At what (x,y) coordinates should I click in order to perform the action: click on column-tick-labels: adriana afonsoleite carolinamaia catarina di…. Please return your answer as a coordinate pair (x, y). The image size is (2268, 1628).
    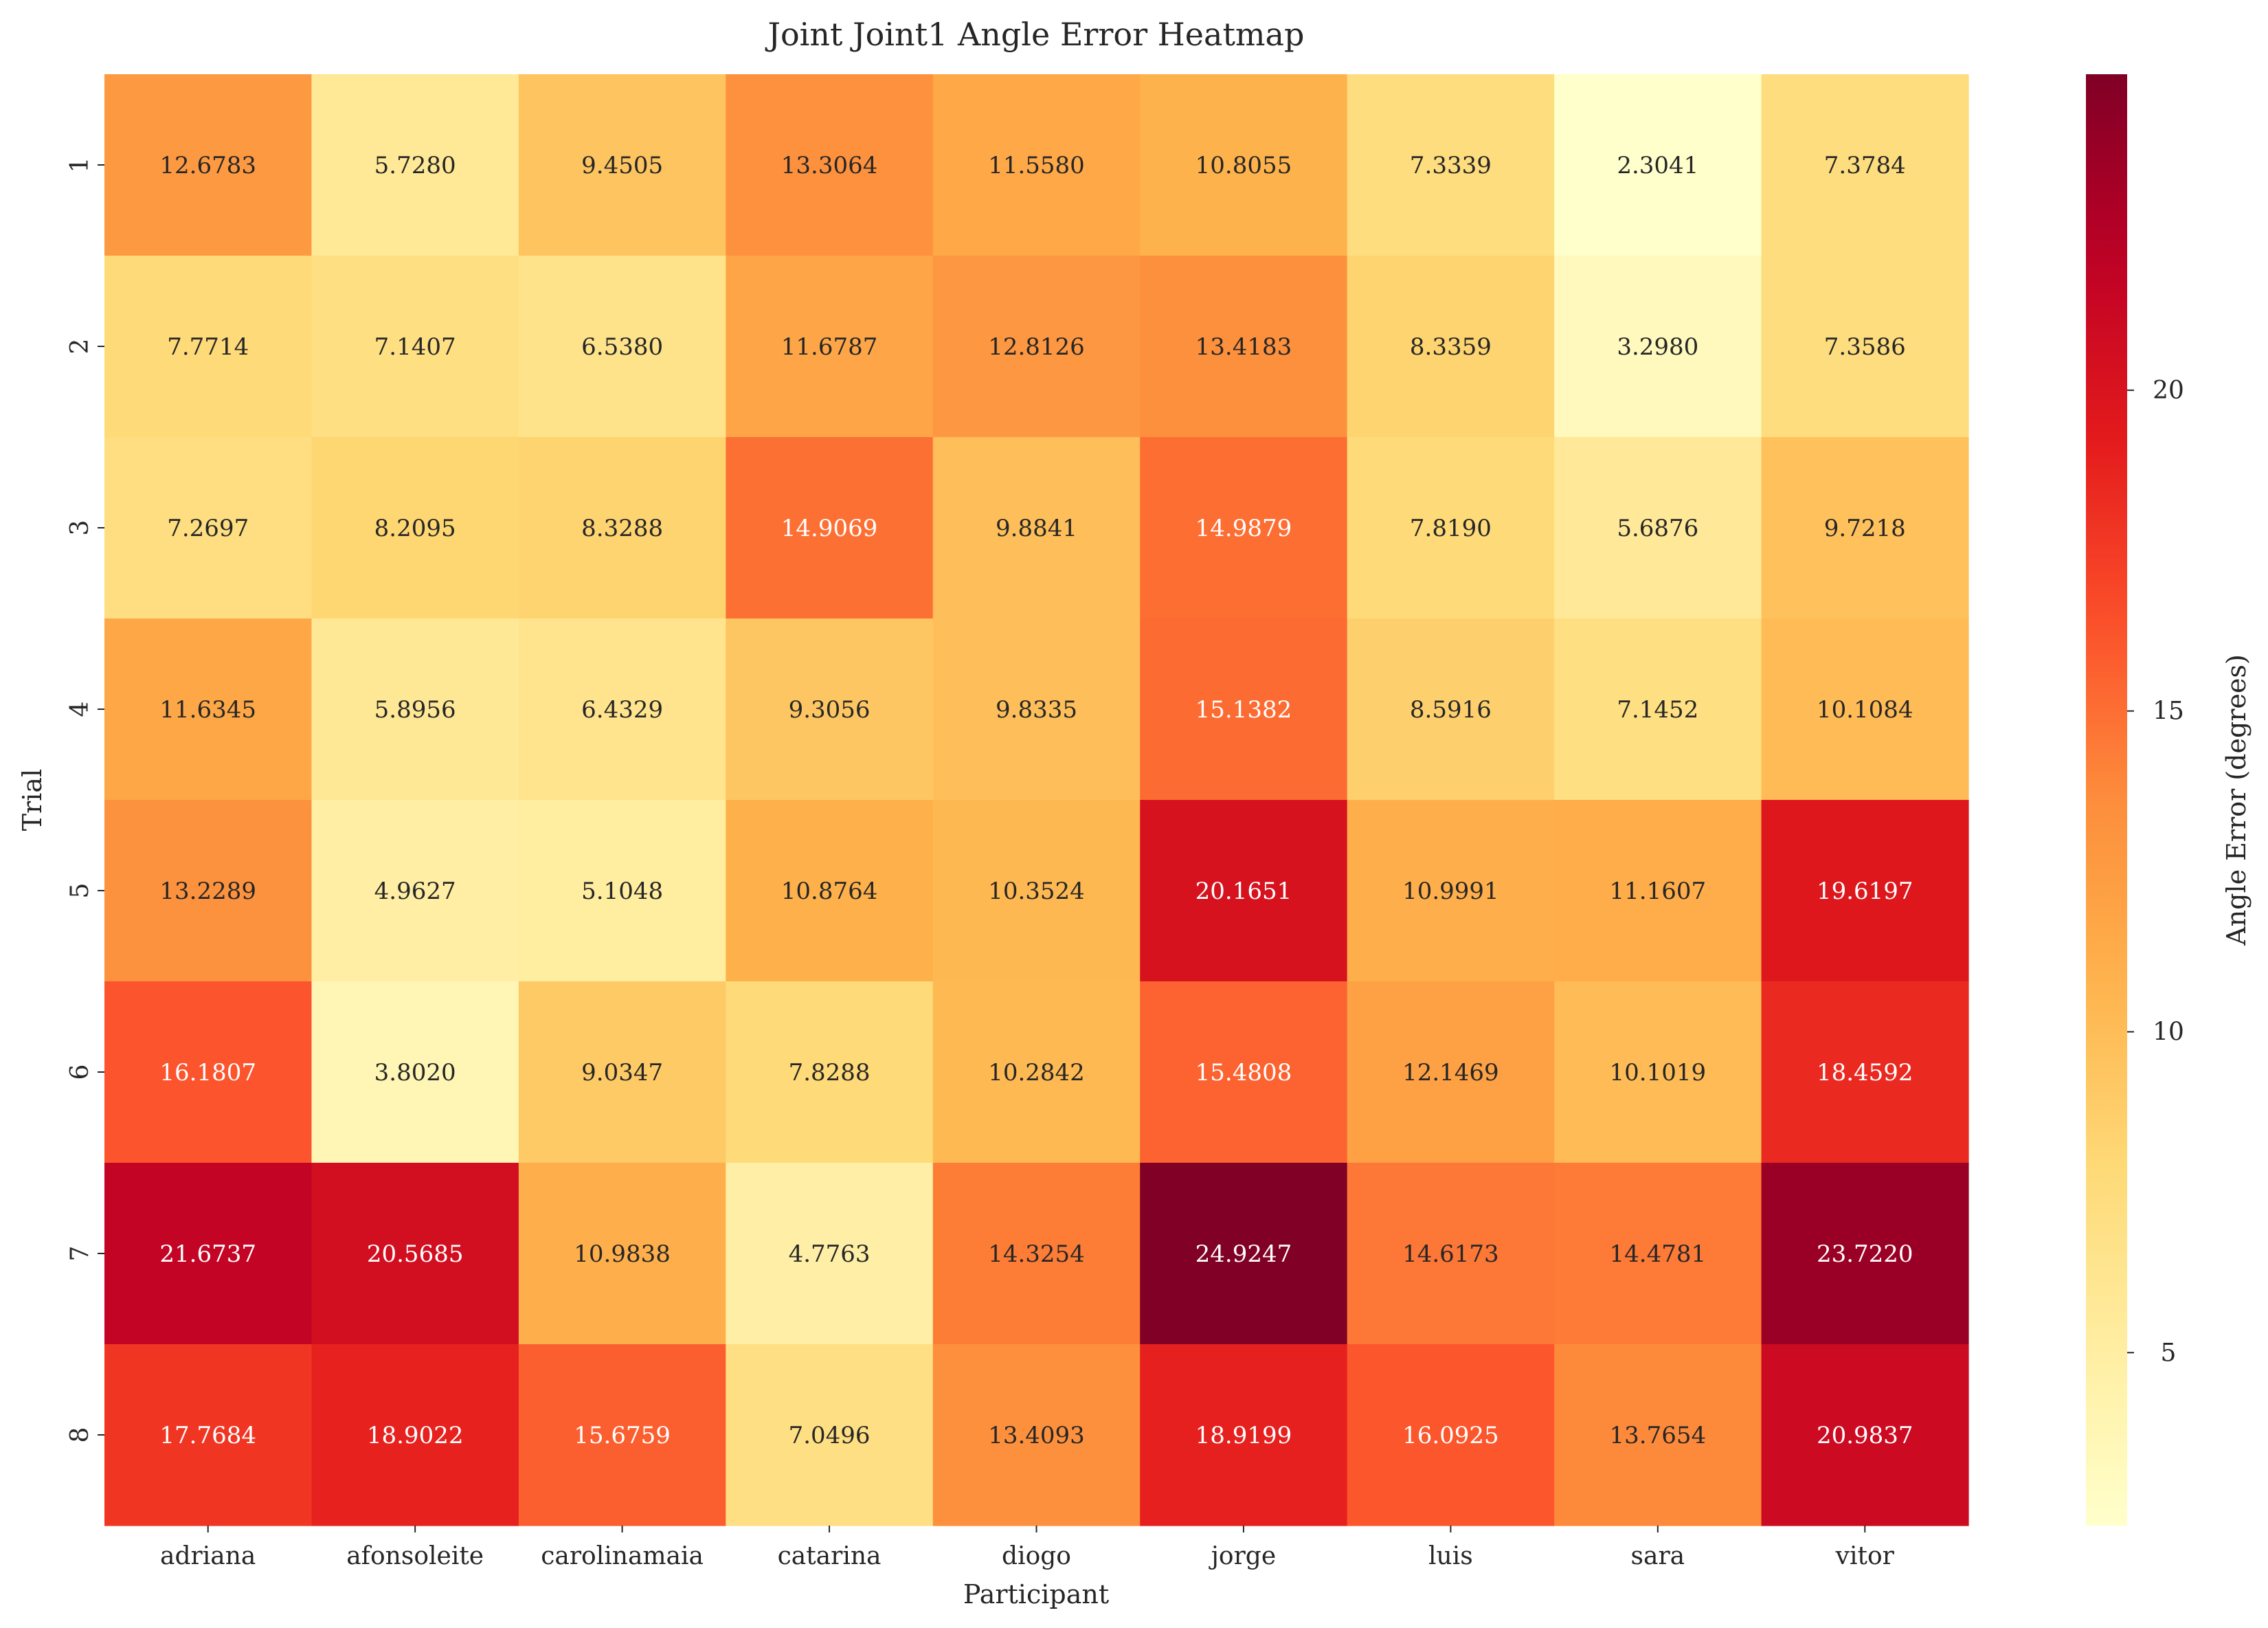
    Looking at the image, I should click on (1027, 1548).